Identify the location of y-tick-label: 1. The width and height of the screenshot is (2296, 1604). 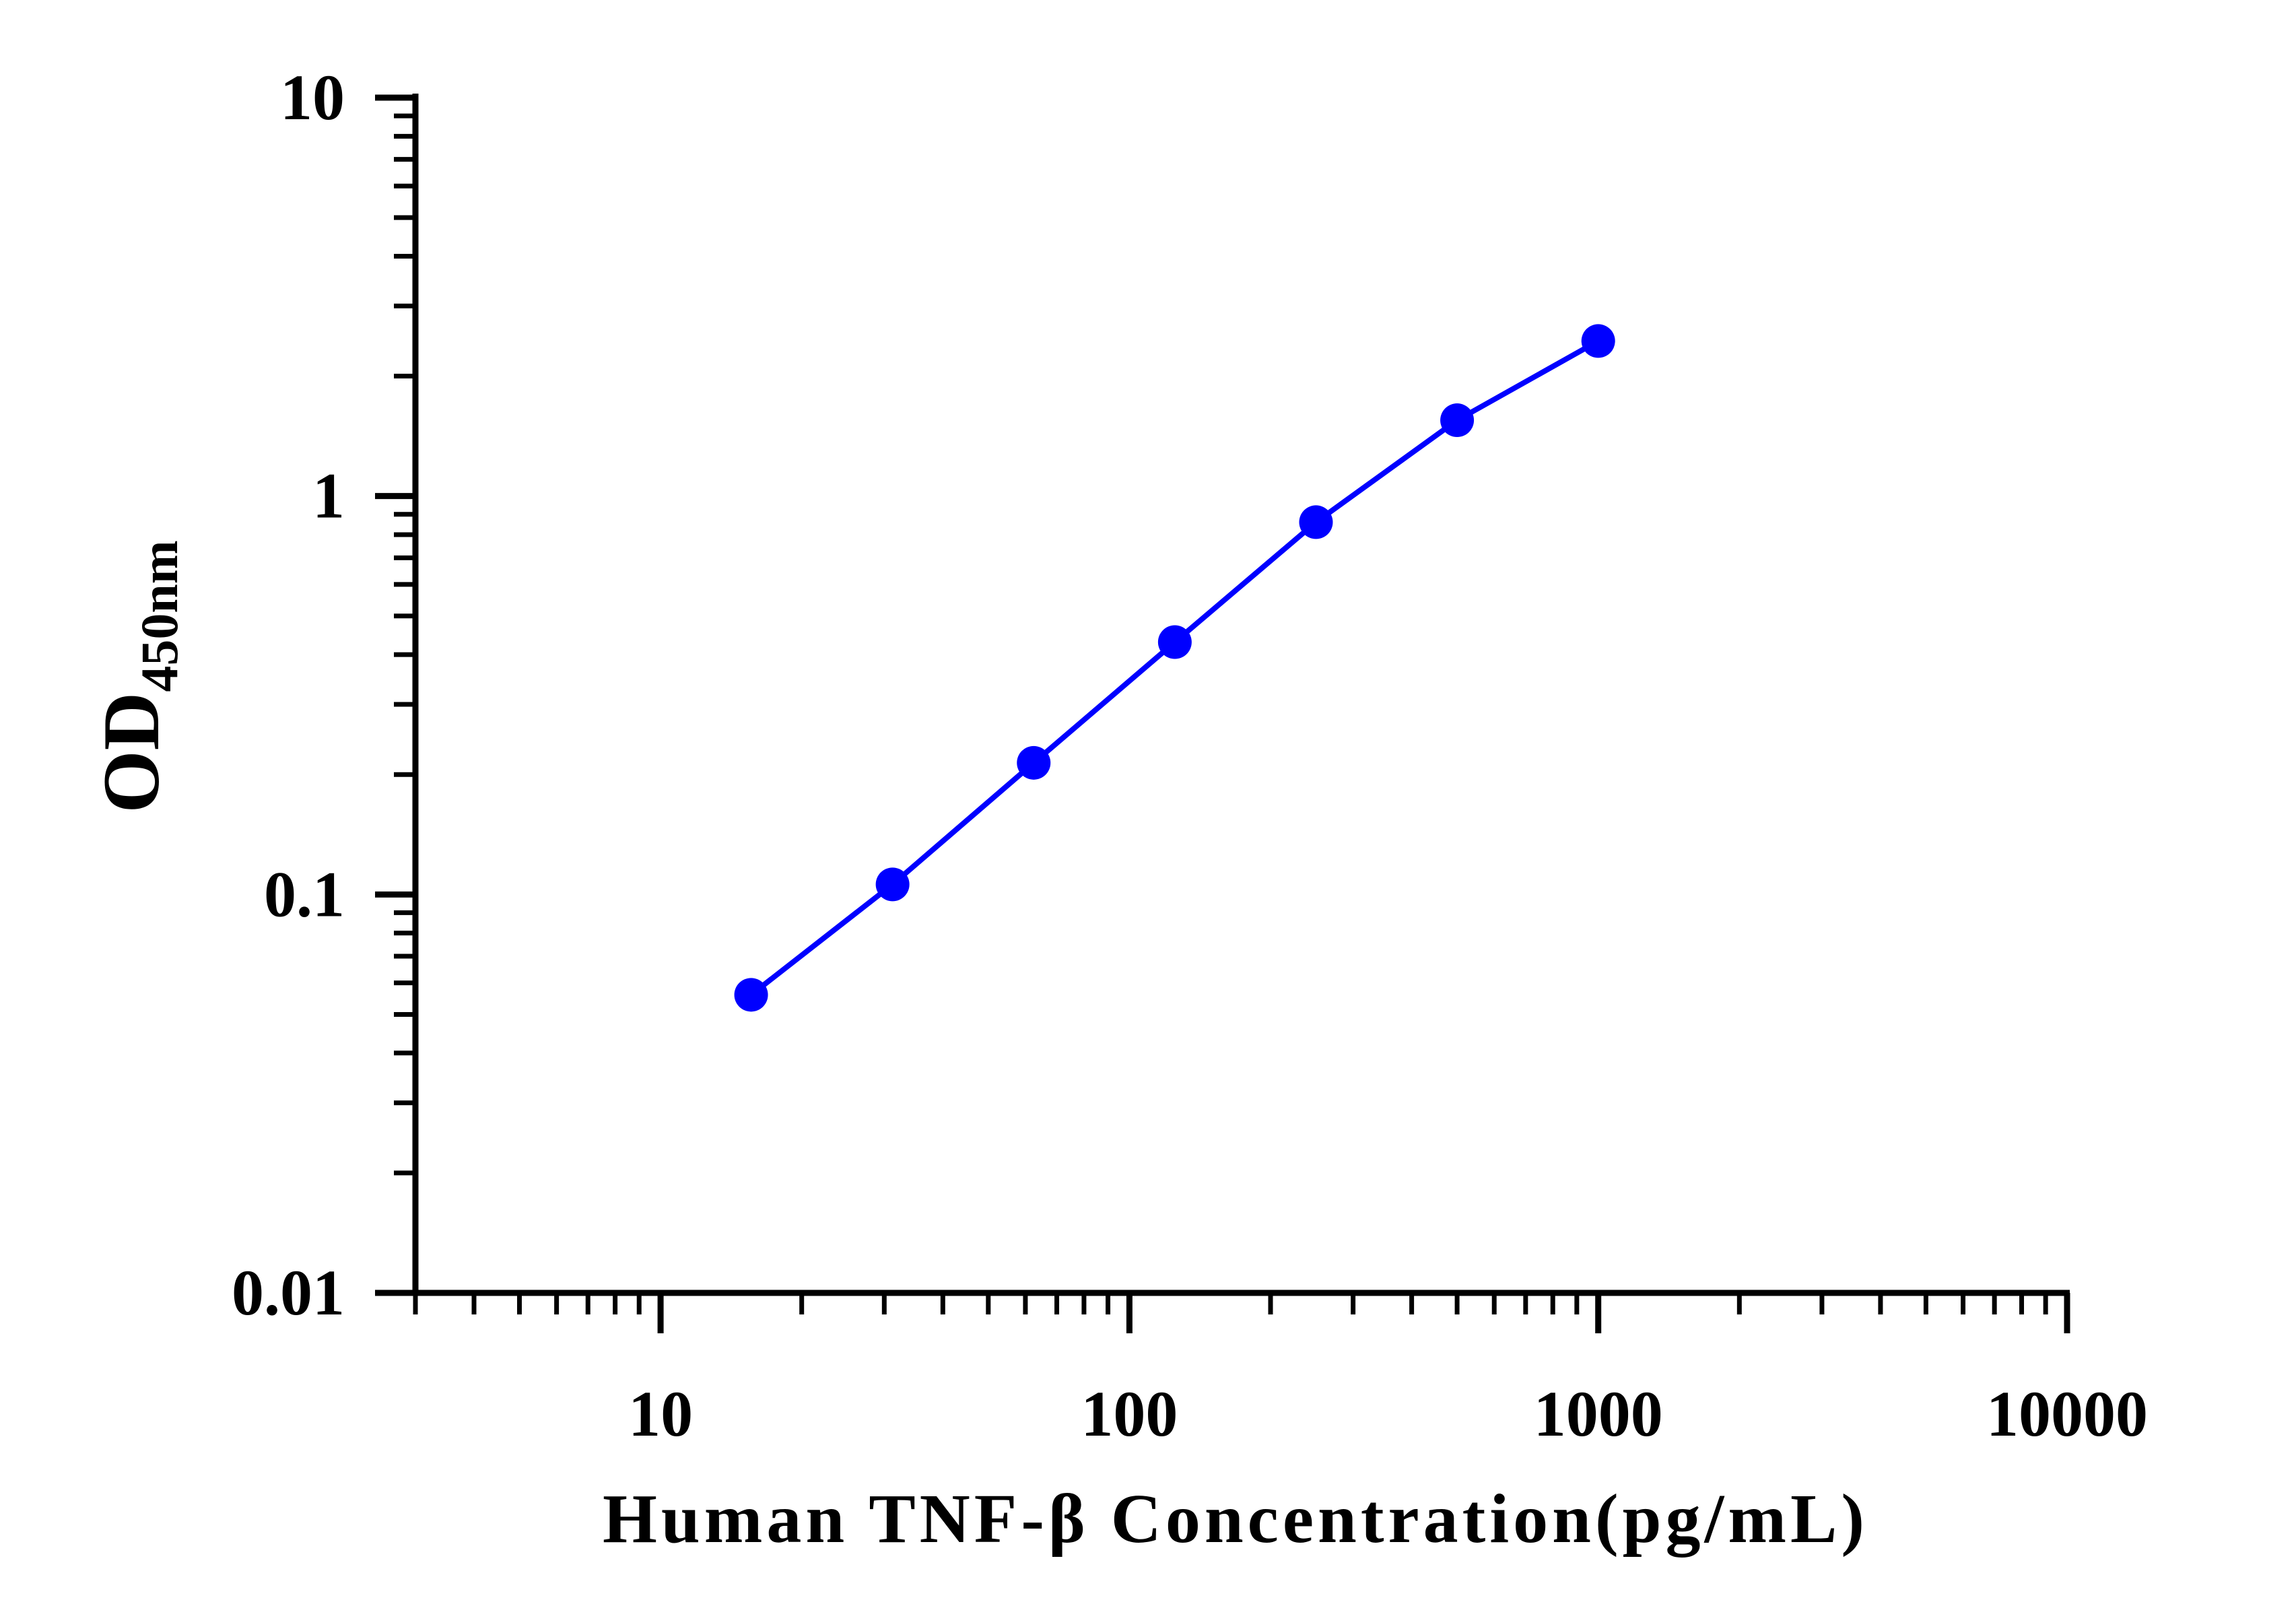
(328, 496).